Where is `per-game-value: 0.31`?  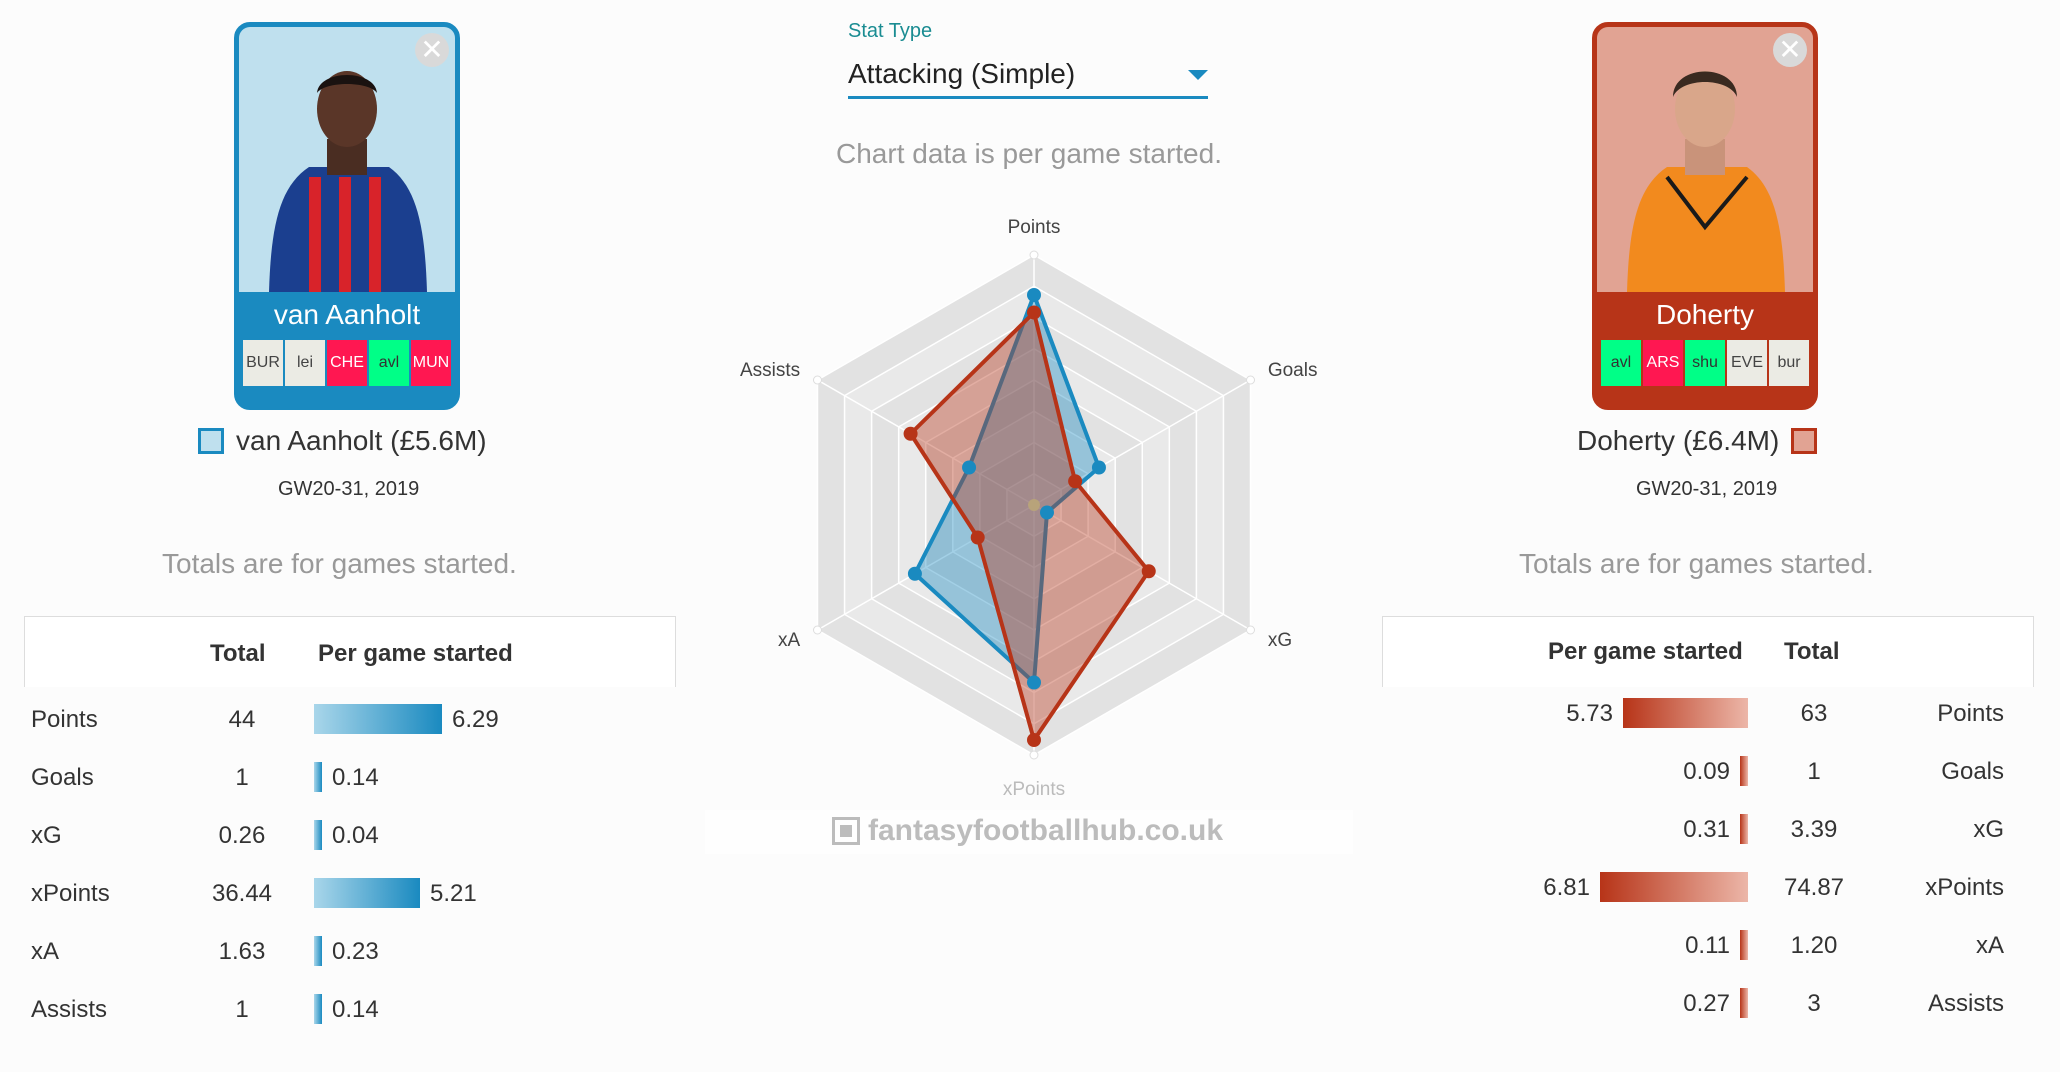 per-game-value: 0.31 is located at coordinates (1706, 829).